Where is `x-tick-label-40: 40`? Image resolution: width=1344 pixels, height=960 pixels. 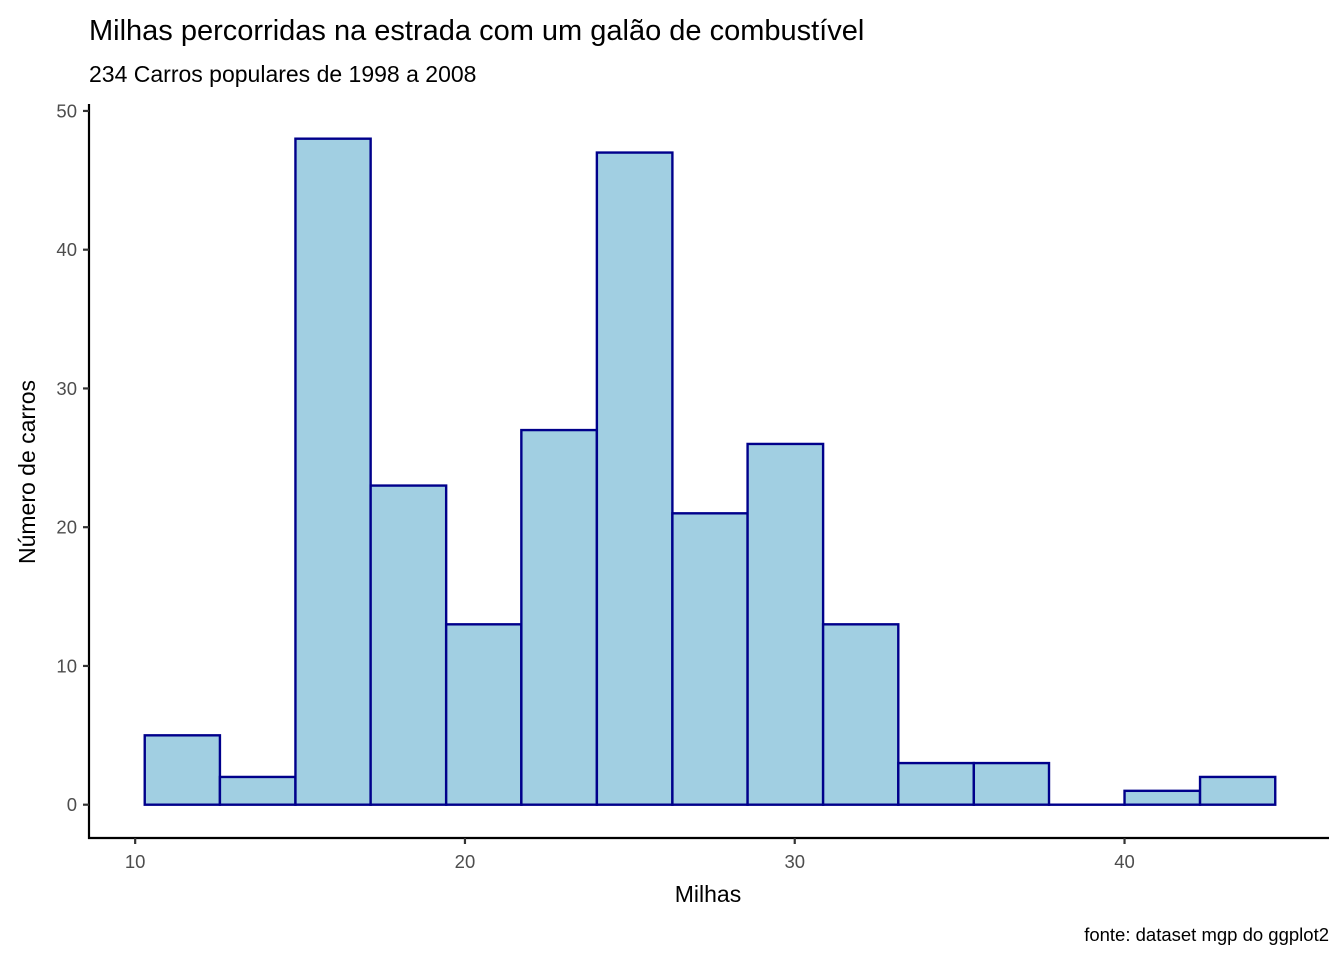 x-tick-label-40: 40 is located at coordinates (1124, 861).